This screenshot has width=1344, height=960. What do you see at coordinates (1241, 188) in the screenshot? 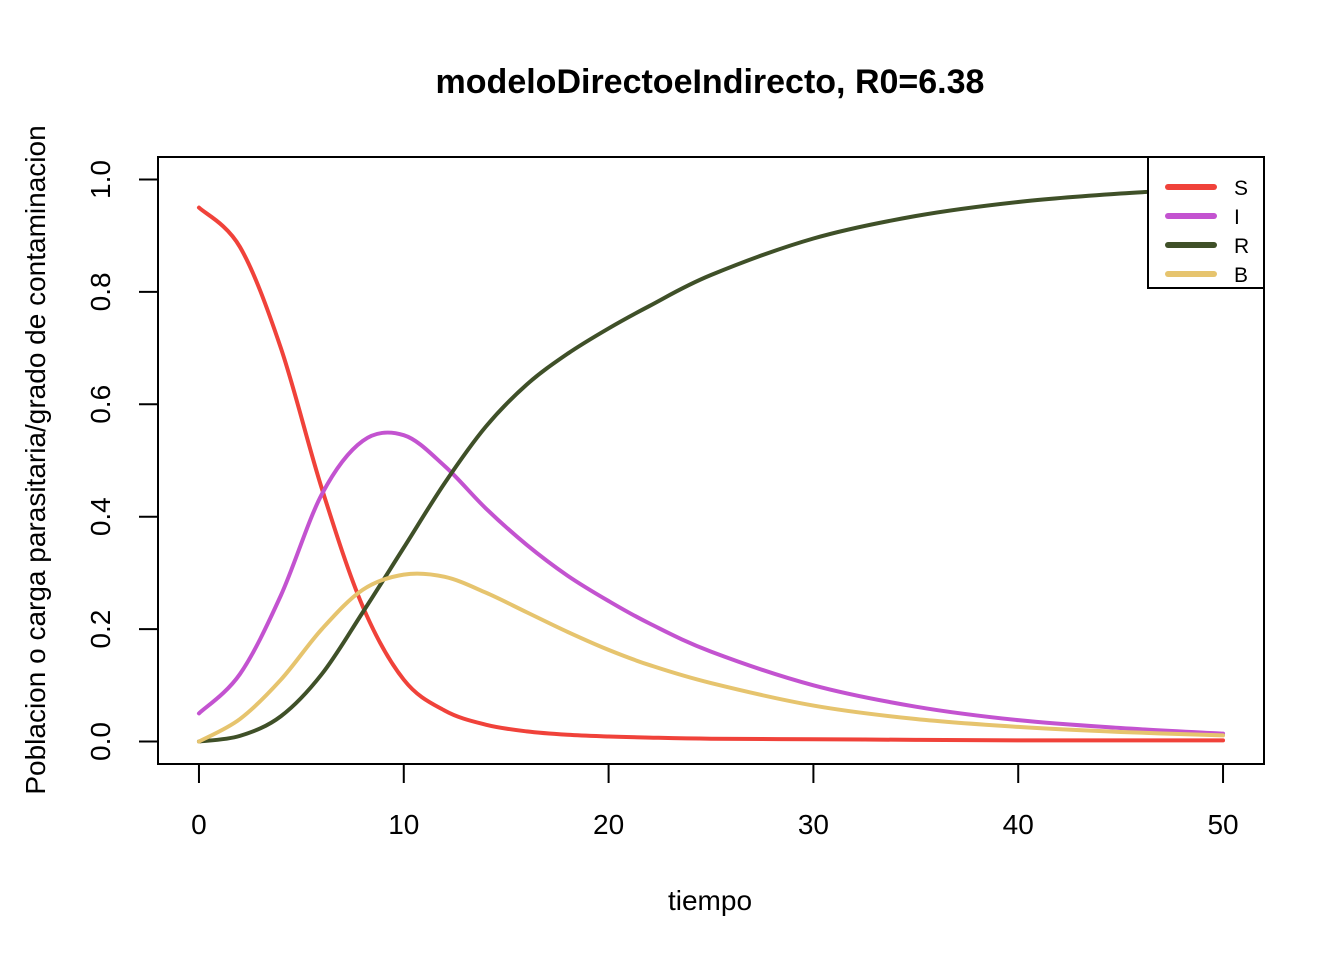
I see `legend-label-s: S` at bounding box center [1241, 188].